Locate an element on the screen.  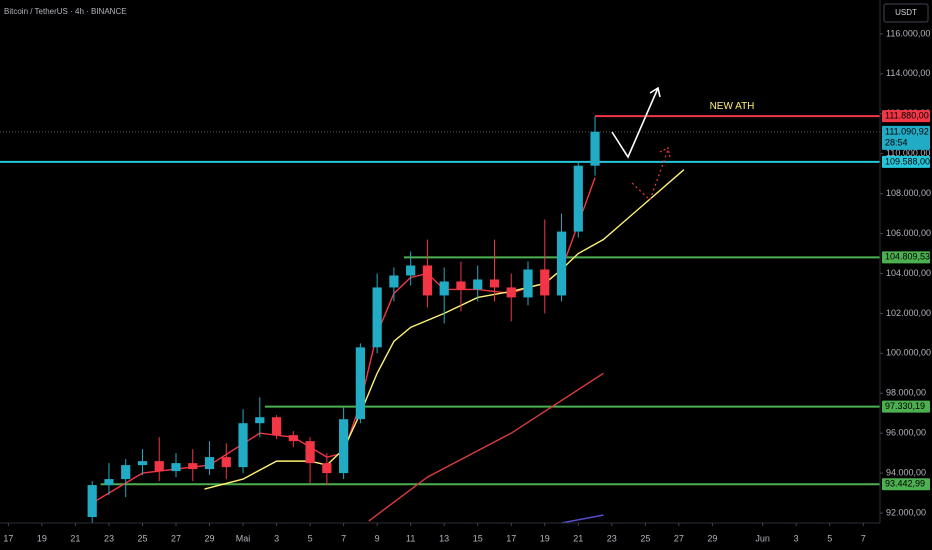
currency: USDT is located at coordinates (906, 12).